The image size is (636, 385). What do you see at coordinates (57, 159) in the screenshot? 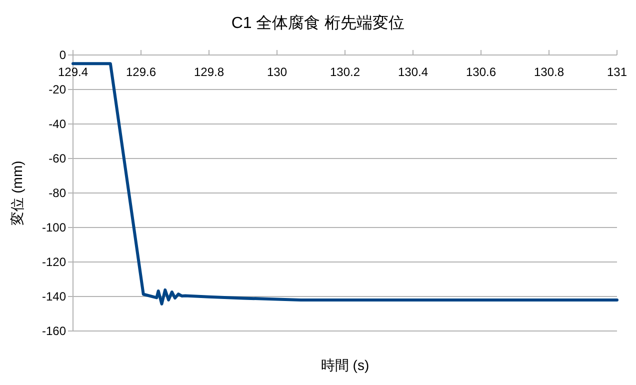
I see `y-tick-label: -60` at bounding box center [57, 159].